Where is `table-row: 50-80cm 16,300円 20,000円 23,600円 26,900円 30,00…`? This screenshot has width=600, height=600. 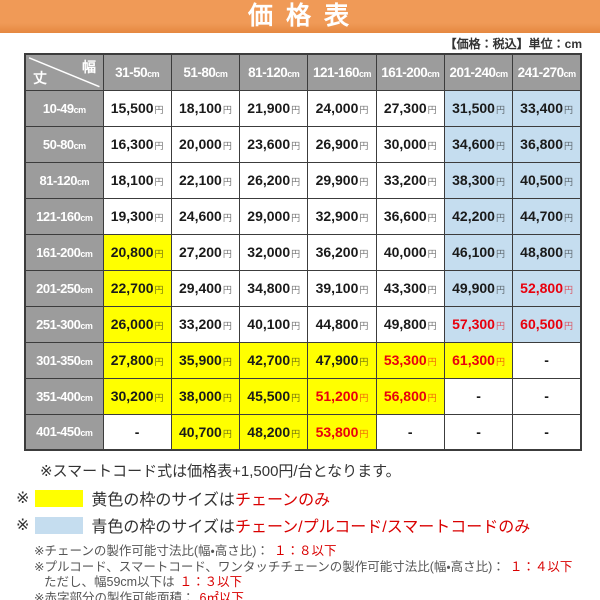 table-row: 50-80cm 16,300円 20,000円 23,600円 26,900円 30,00… is located at coordinates (303, 144).